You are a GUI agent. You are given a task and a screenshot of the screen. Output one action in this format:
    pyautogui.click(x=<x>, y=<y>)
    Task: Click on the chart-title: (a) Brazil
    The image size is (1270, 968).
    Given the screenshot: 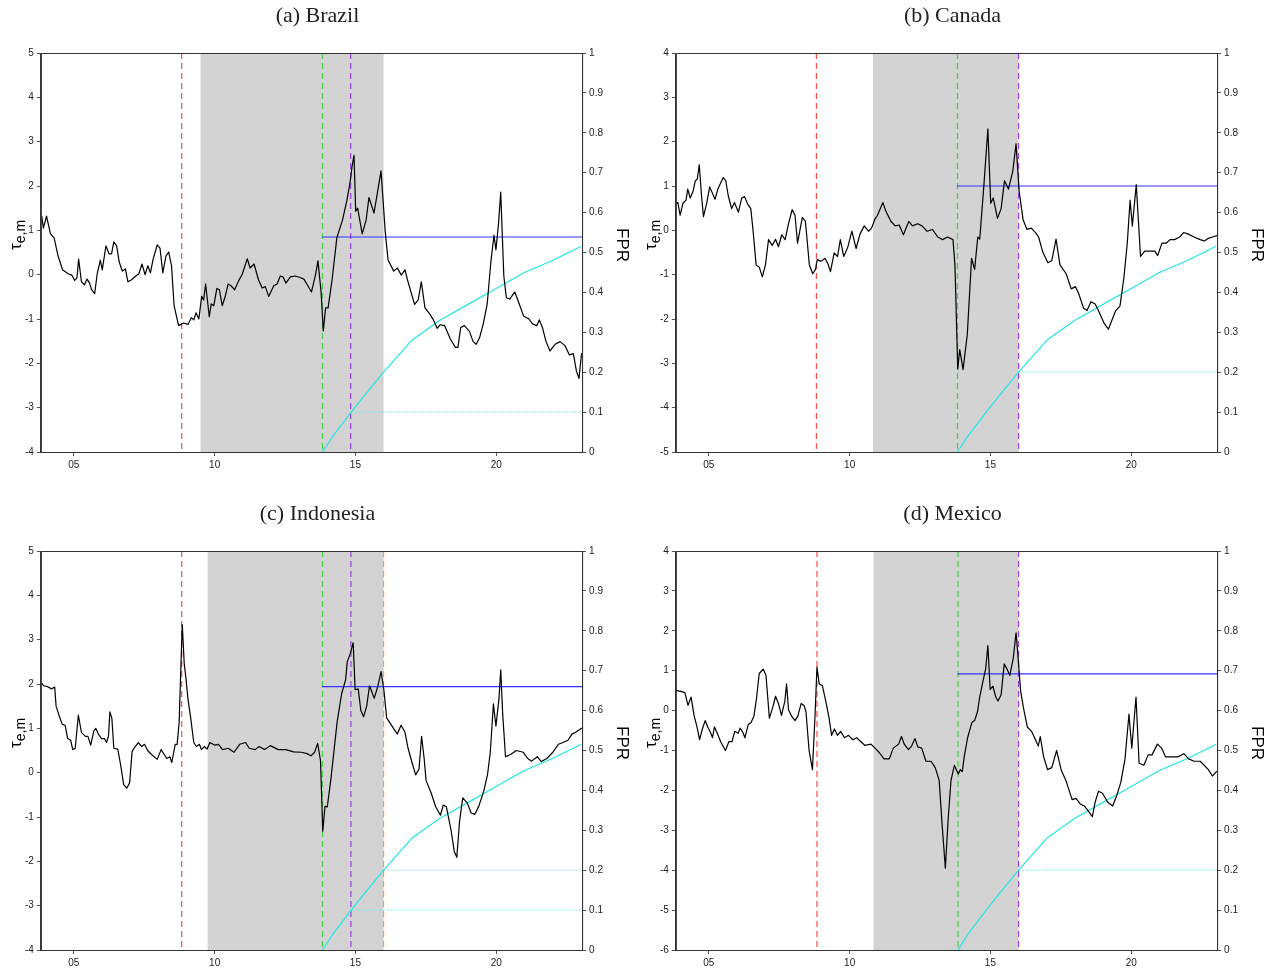 What is the action you would take?
    pyautogui.click(x=317, y=15)
    